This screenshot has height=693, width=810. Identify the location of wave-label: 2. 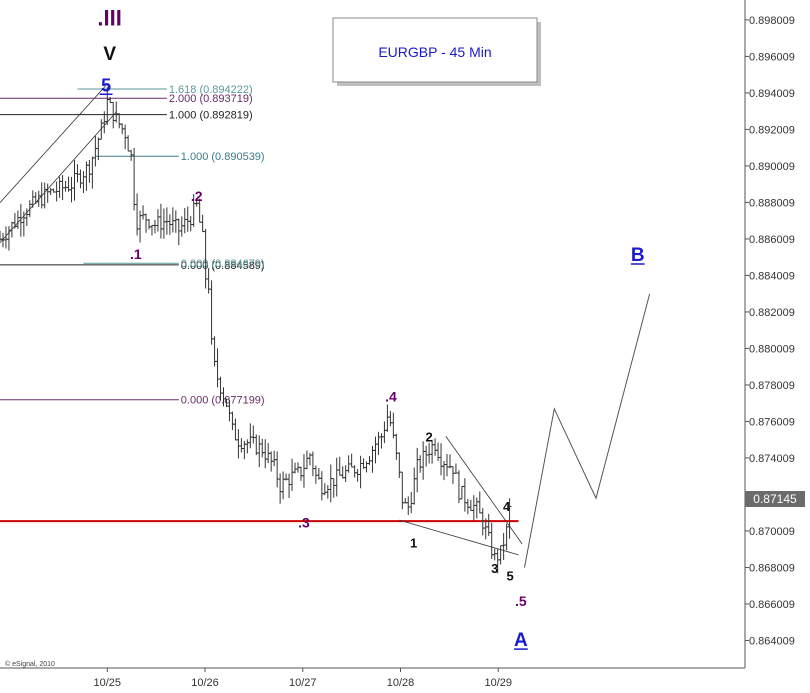
(429, 437).